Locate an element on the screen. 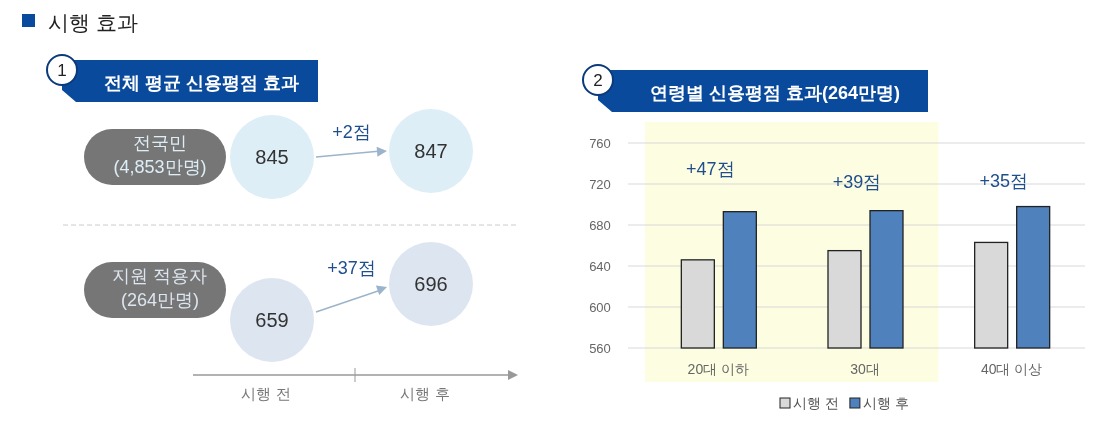  x-tick-label: 20대 이하 is located at coordinates (718, 369).